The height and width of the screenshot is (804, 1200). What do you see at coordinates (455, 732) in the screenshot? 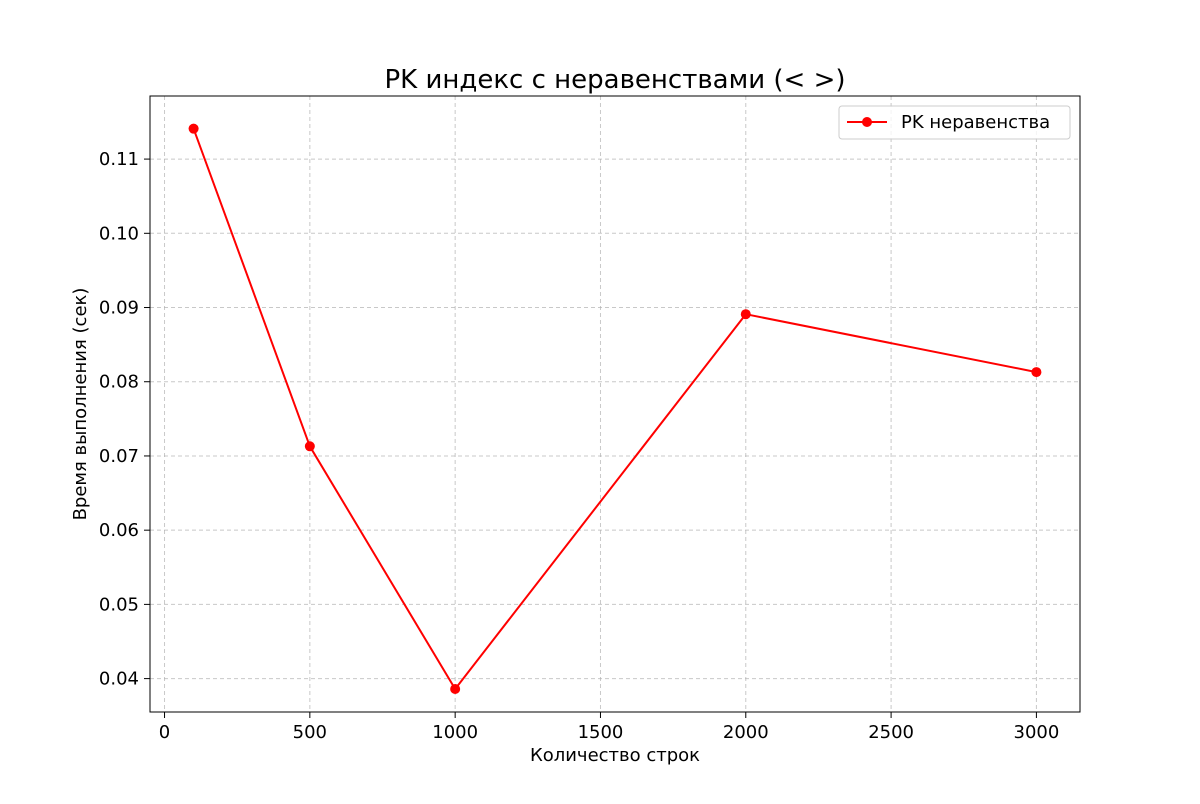
I see `x-tick-label: 1000` at bounding box center [455, 732].